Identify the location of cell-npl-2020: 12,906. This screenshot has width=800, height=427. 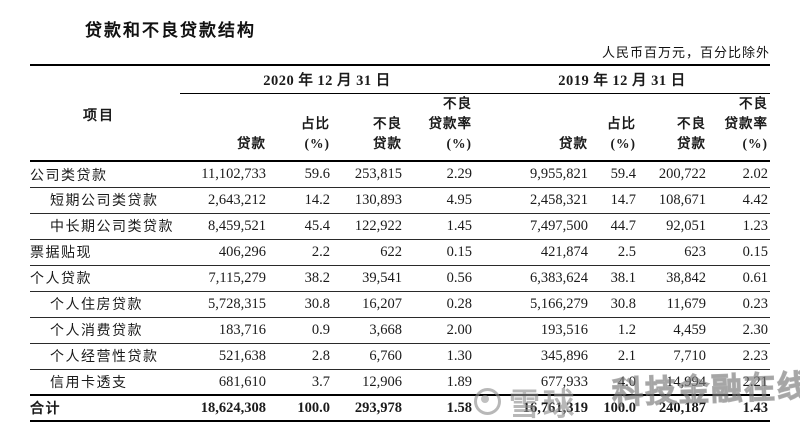
(368, 382).